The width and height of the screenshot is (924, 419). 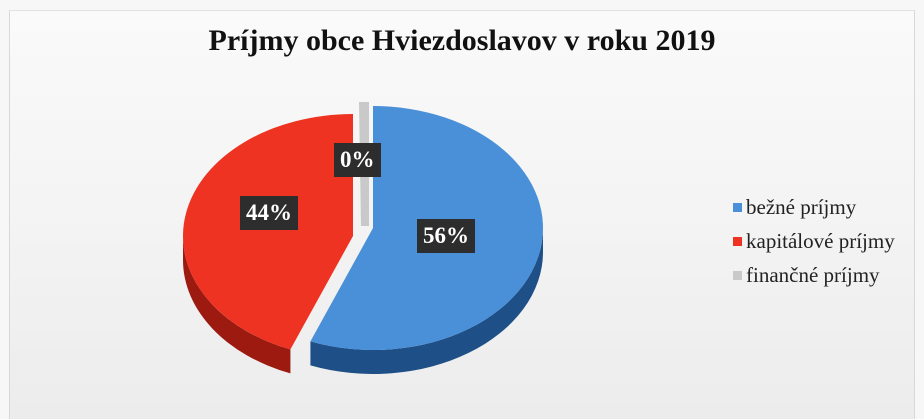 I want to click on legend-item-kapitalove-prijmy: kapitálové príjmy, so click(x=814, y=241).